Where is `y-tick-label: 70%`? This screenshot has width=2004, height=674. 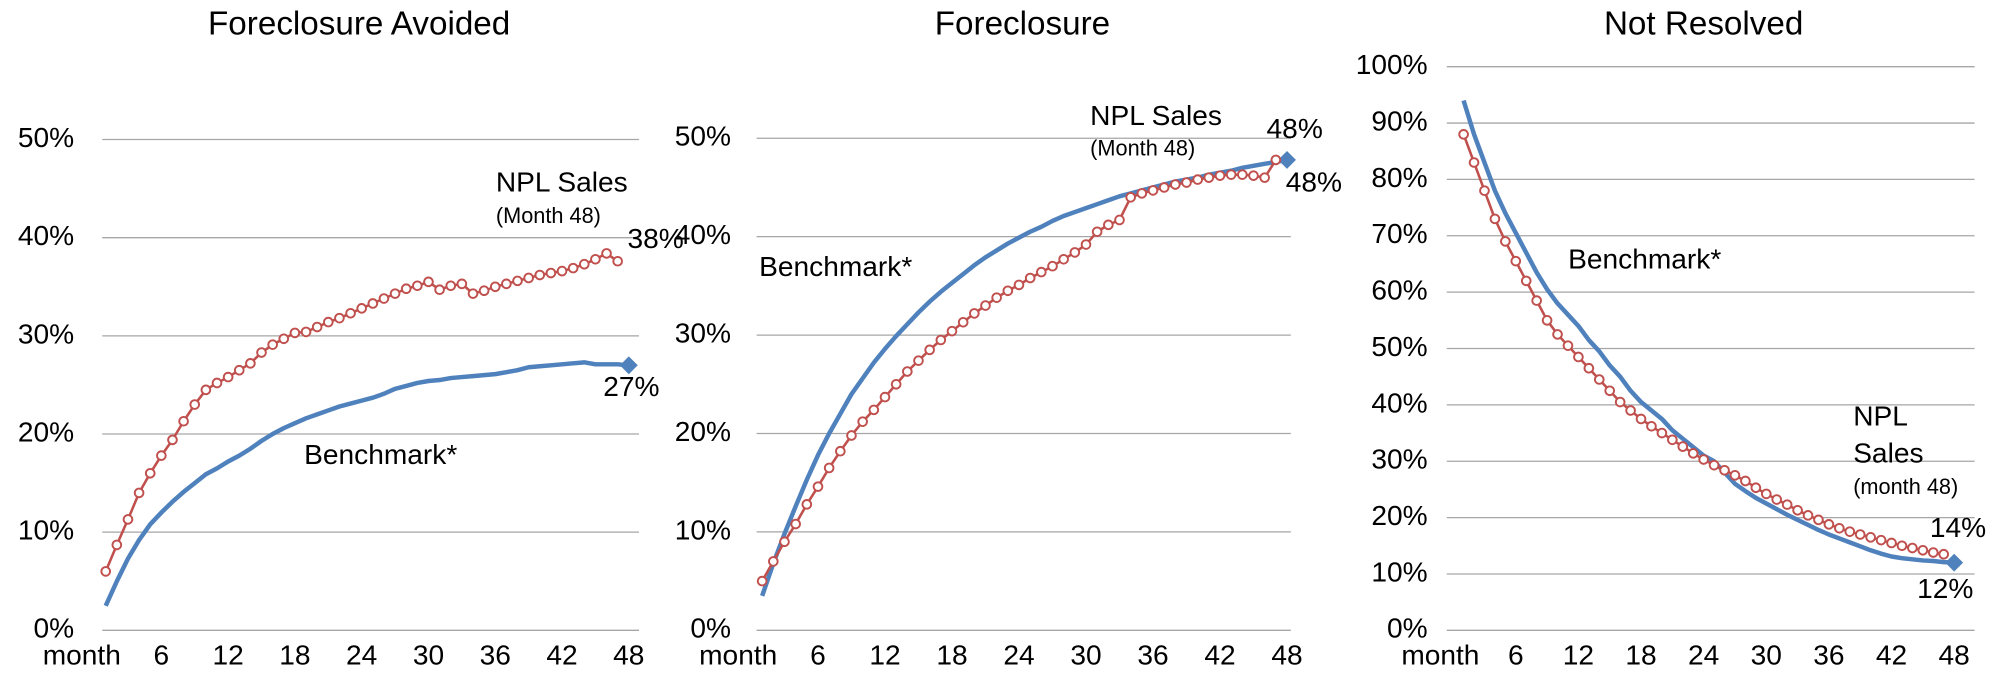
y-tick-label: 70% is located at coordinates (1399, 233).